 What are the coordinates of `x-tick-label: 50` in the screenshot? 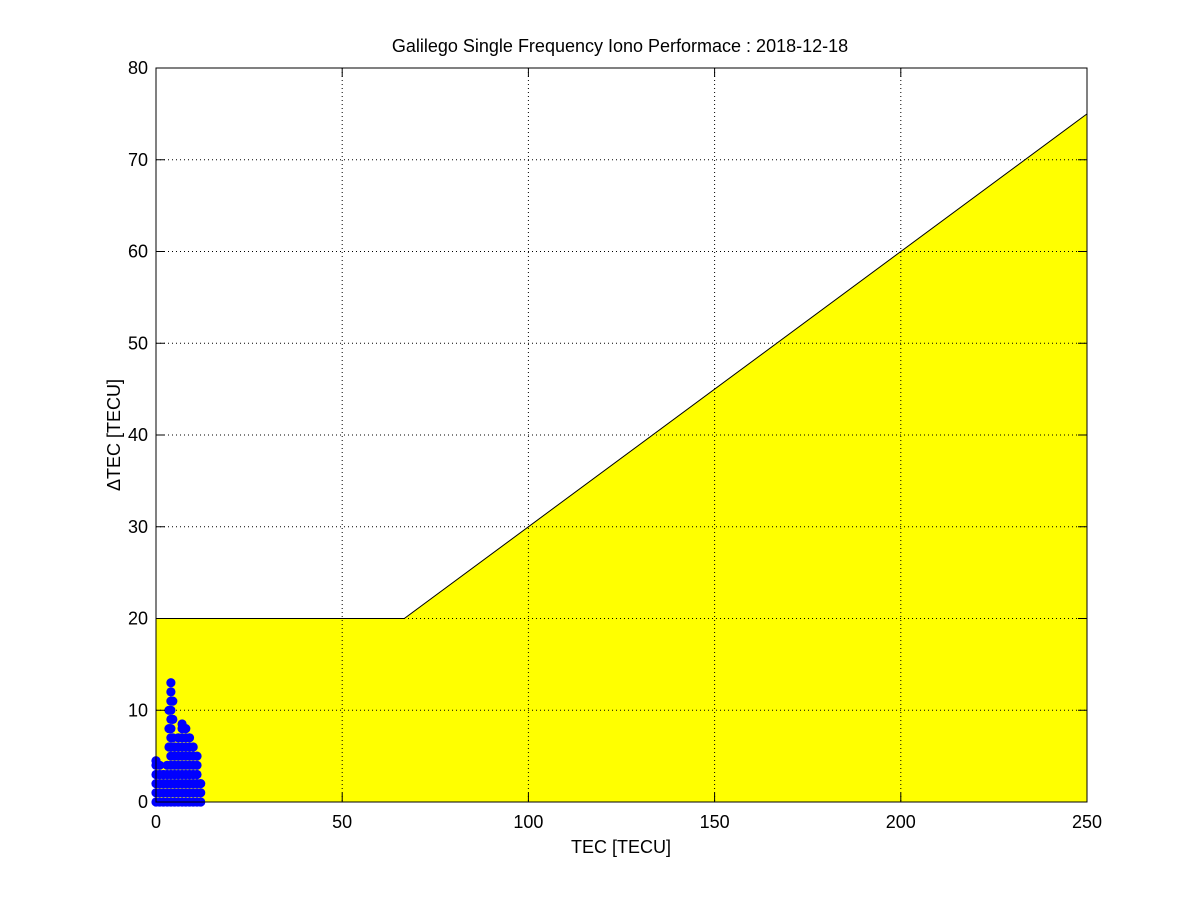 It's located at (342, 822).